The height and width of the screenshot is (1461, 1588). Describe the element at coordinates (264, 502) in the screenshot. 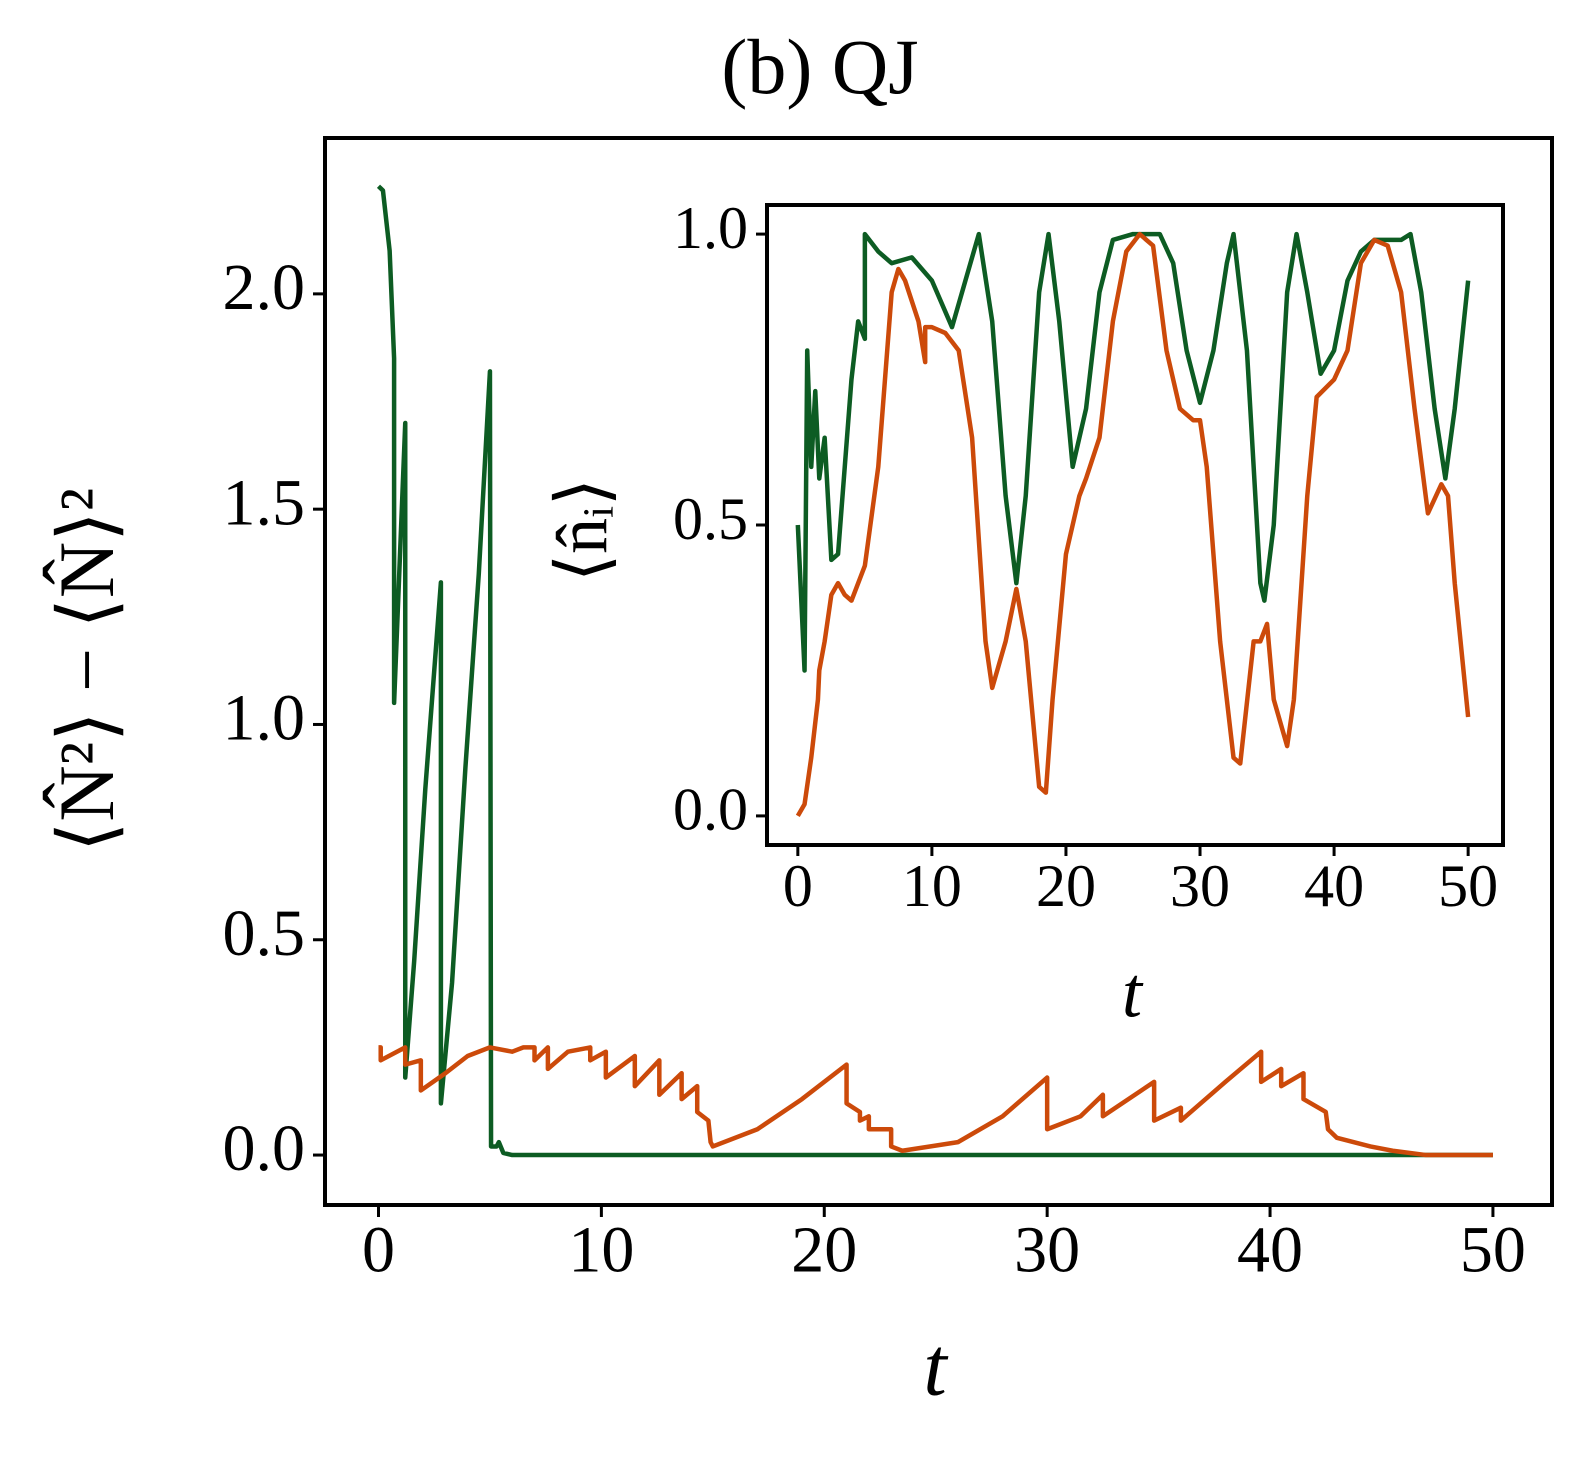

I see `y-tick-label: 1.5` at that location.